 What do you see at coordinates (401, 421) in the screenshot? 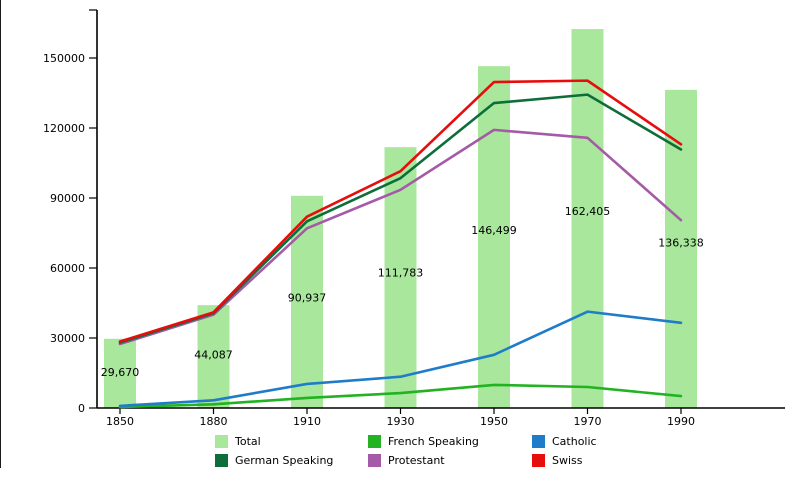
I see `x-tick-label: 1930` at bounding box center [401, 421].